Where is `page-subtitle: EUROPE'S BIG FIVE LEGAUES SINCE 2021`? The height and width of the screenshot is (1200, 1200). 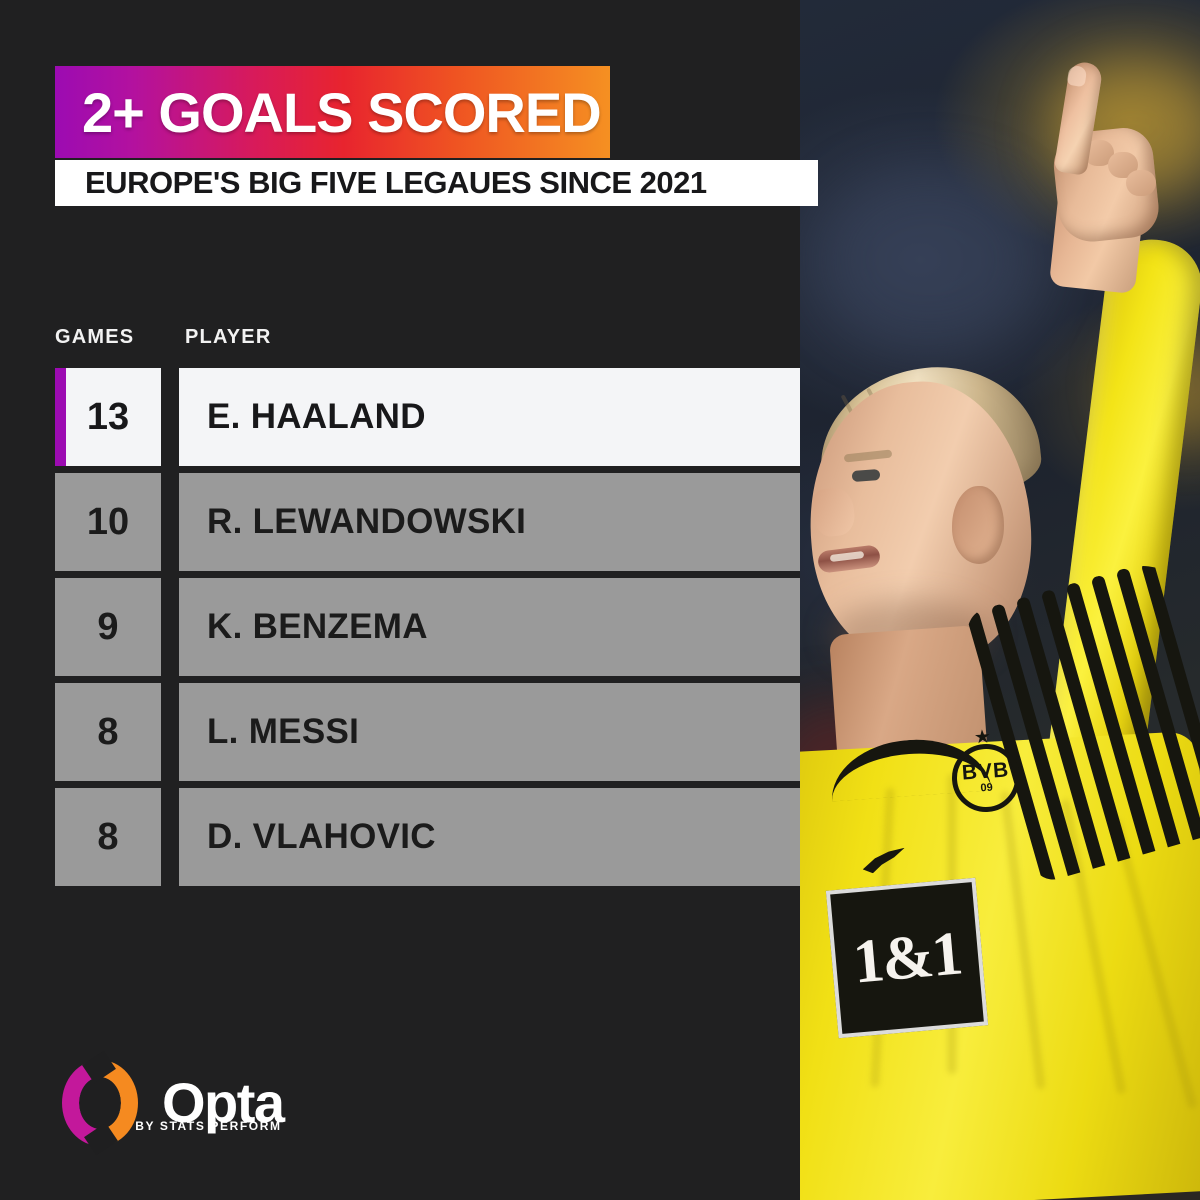 page-subtitle: EUROPE'S BIG FIVE LEGAUES SINCE 2021 is located at coordinates (396, 182).